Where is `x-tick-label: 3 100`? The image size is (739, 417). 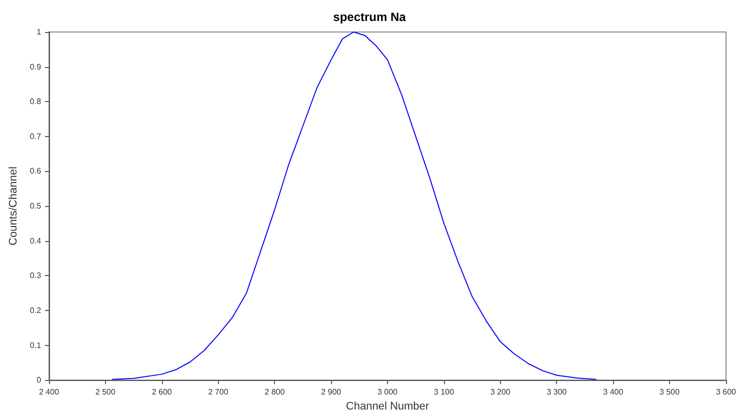 x-tick-label: 3 100 is located at coordinates (444, 392).